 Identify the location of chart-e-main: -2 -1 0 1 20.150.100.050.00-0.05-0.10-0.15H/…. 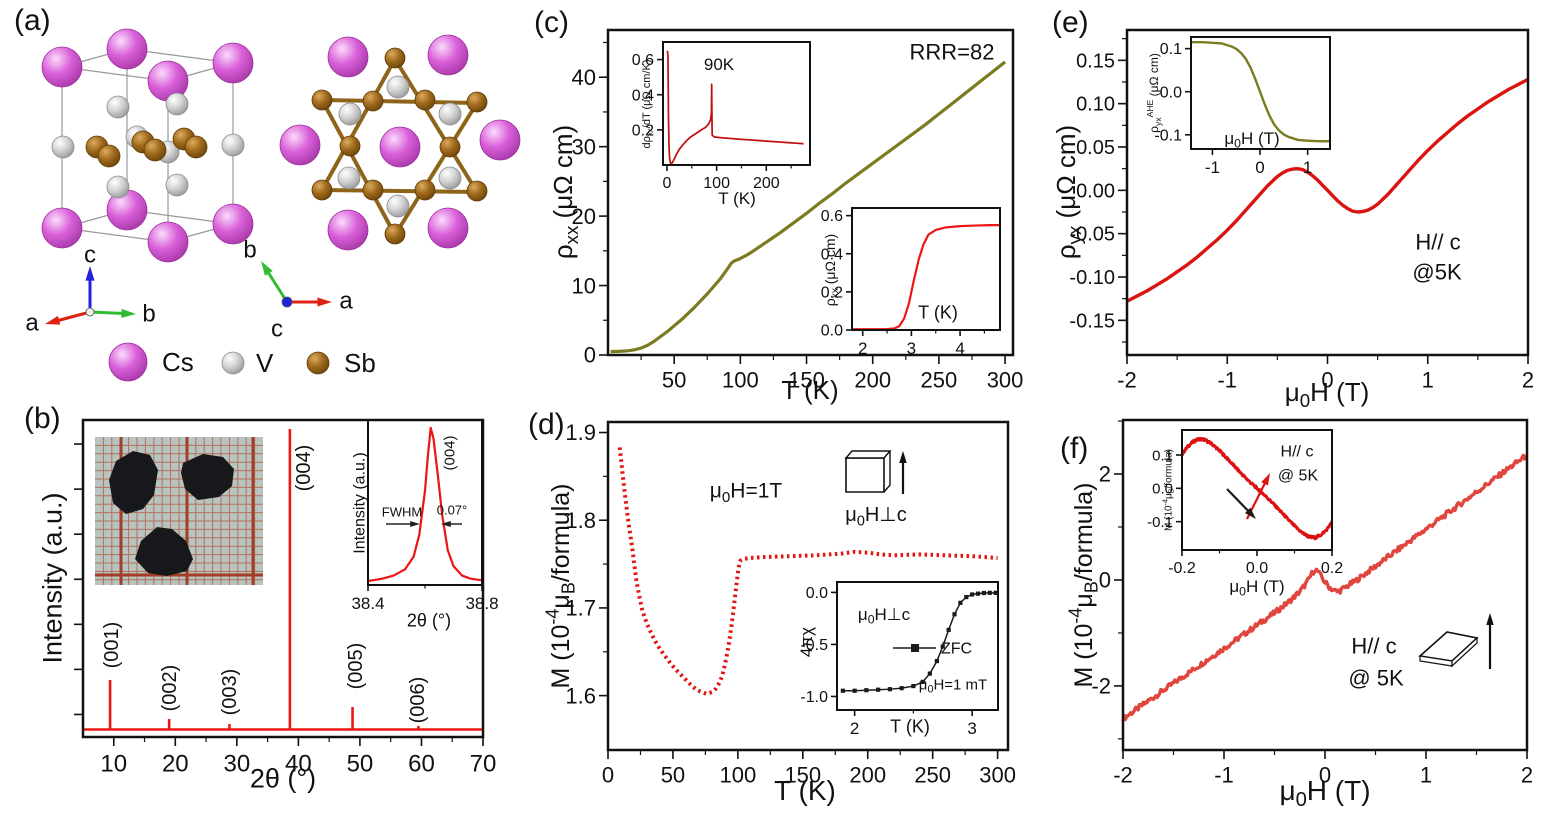
(1292, 219).